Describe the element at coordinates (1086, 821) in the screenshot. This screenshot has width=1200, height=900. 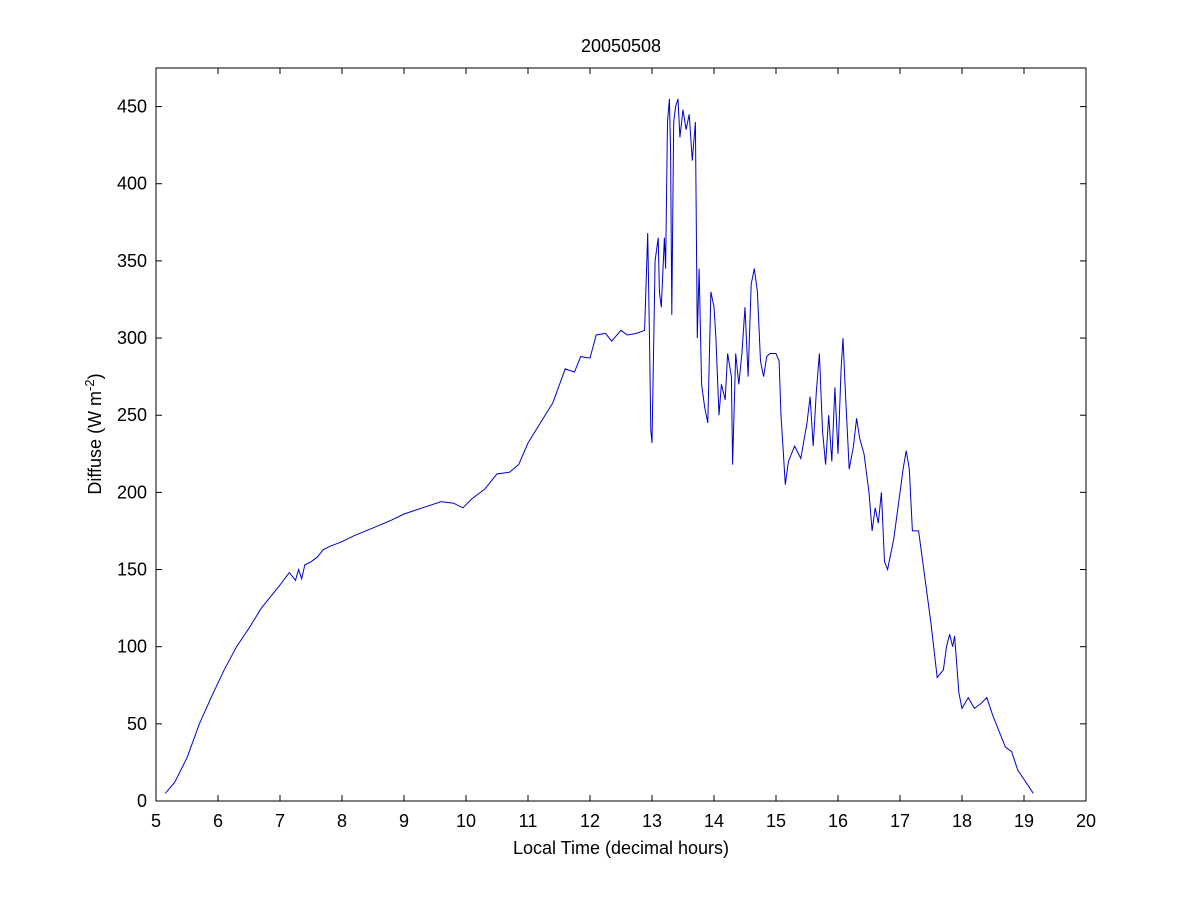
I see `x-tick-label: 20` at that location.